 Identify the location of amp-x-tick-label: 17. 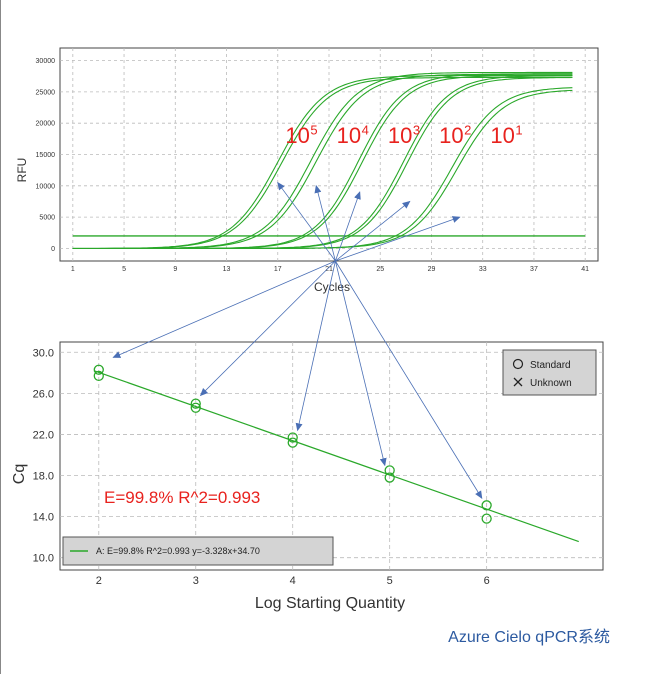
(278, 269).